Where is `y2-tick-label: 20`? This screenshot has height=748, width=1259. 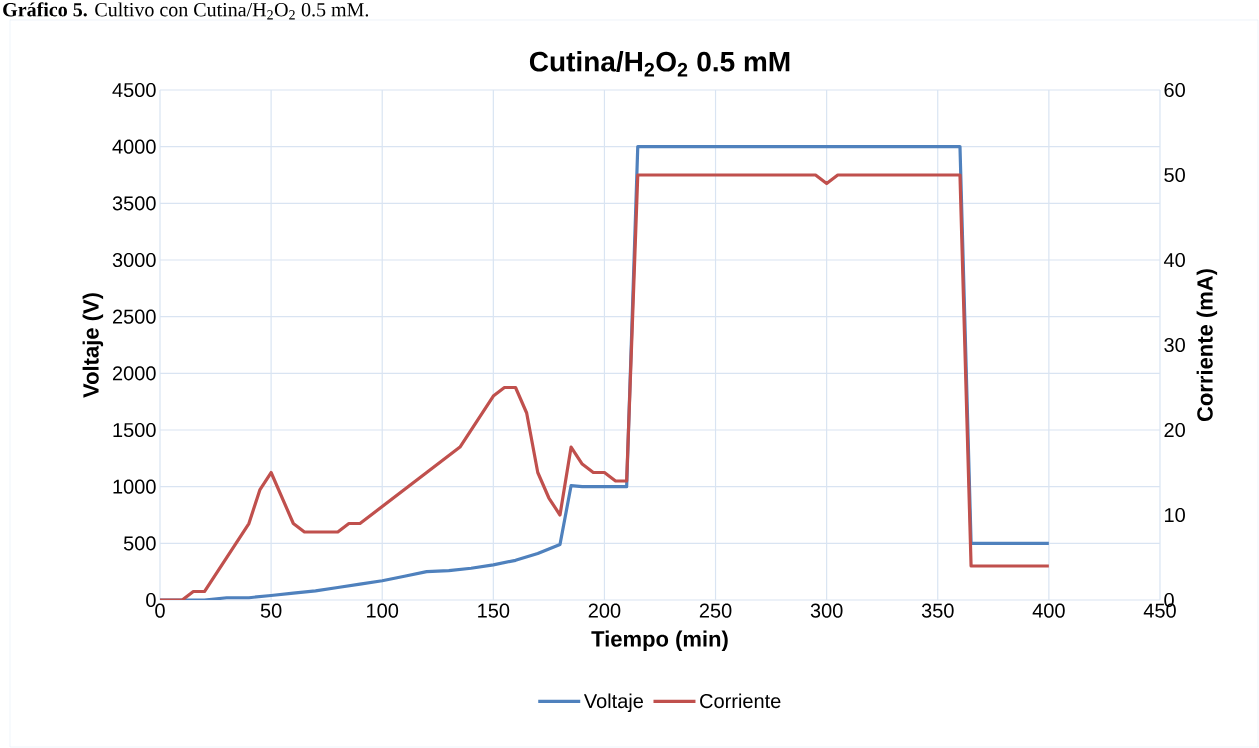 y2-tick-label: 20 is located at coordinates (1174, 430).